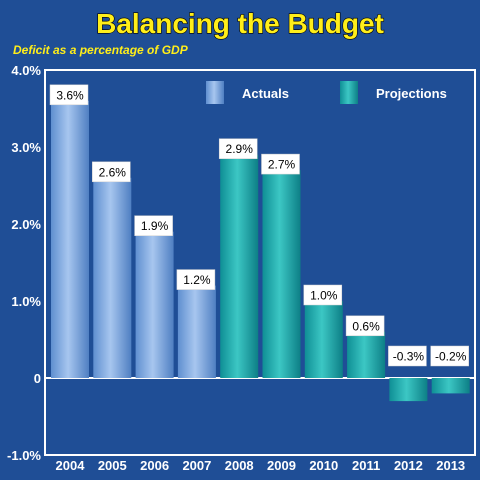 This screenshot has height=480, width=480. What do you see at coordinates (366, 465) in the screenshot?
I see `x-tick-label-2011: 2011` at bounding box center [366, 465].